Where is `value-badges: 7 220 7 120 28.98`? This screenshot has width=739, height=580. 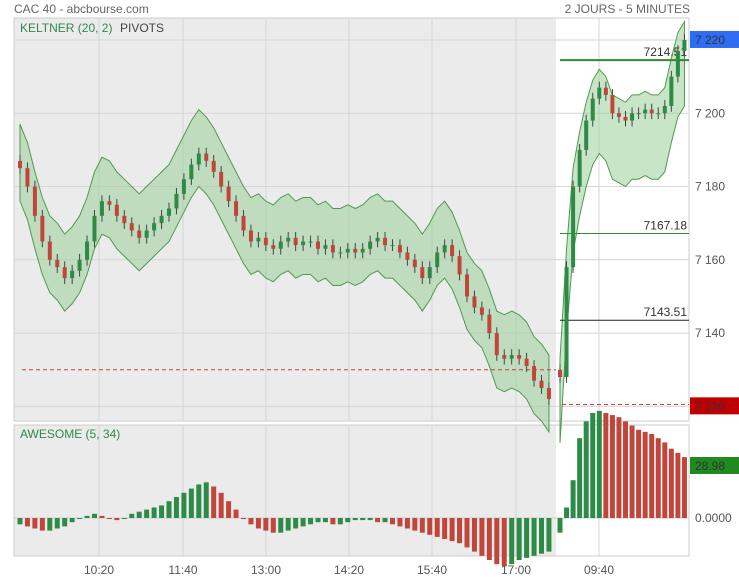 value-badges: 7 220 7 120 28.98 is located at coordinates (714, 252).